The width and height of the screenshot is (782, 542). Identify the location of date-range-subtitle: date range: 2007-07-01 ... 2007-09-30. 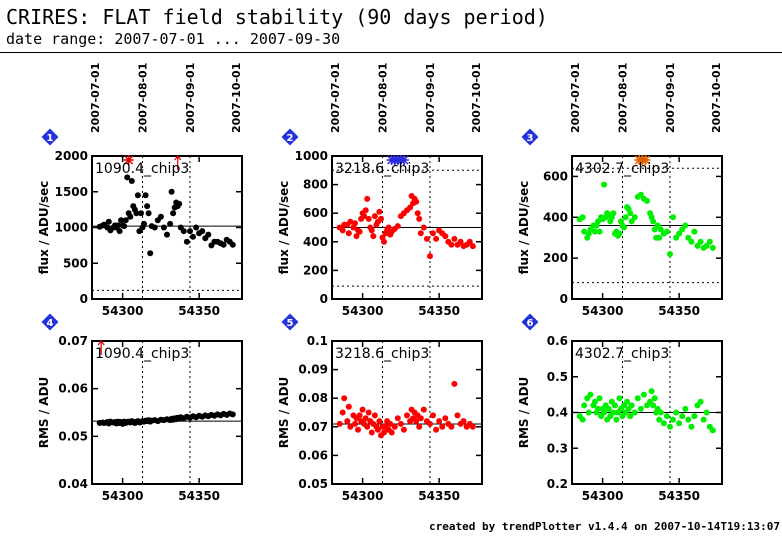
(173, 39).